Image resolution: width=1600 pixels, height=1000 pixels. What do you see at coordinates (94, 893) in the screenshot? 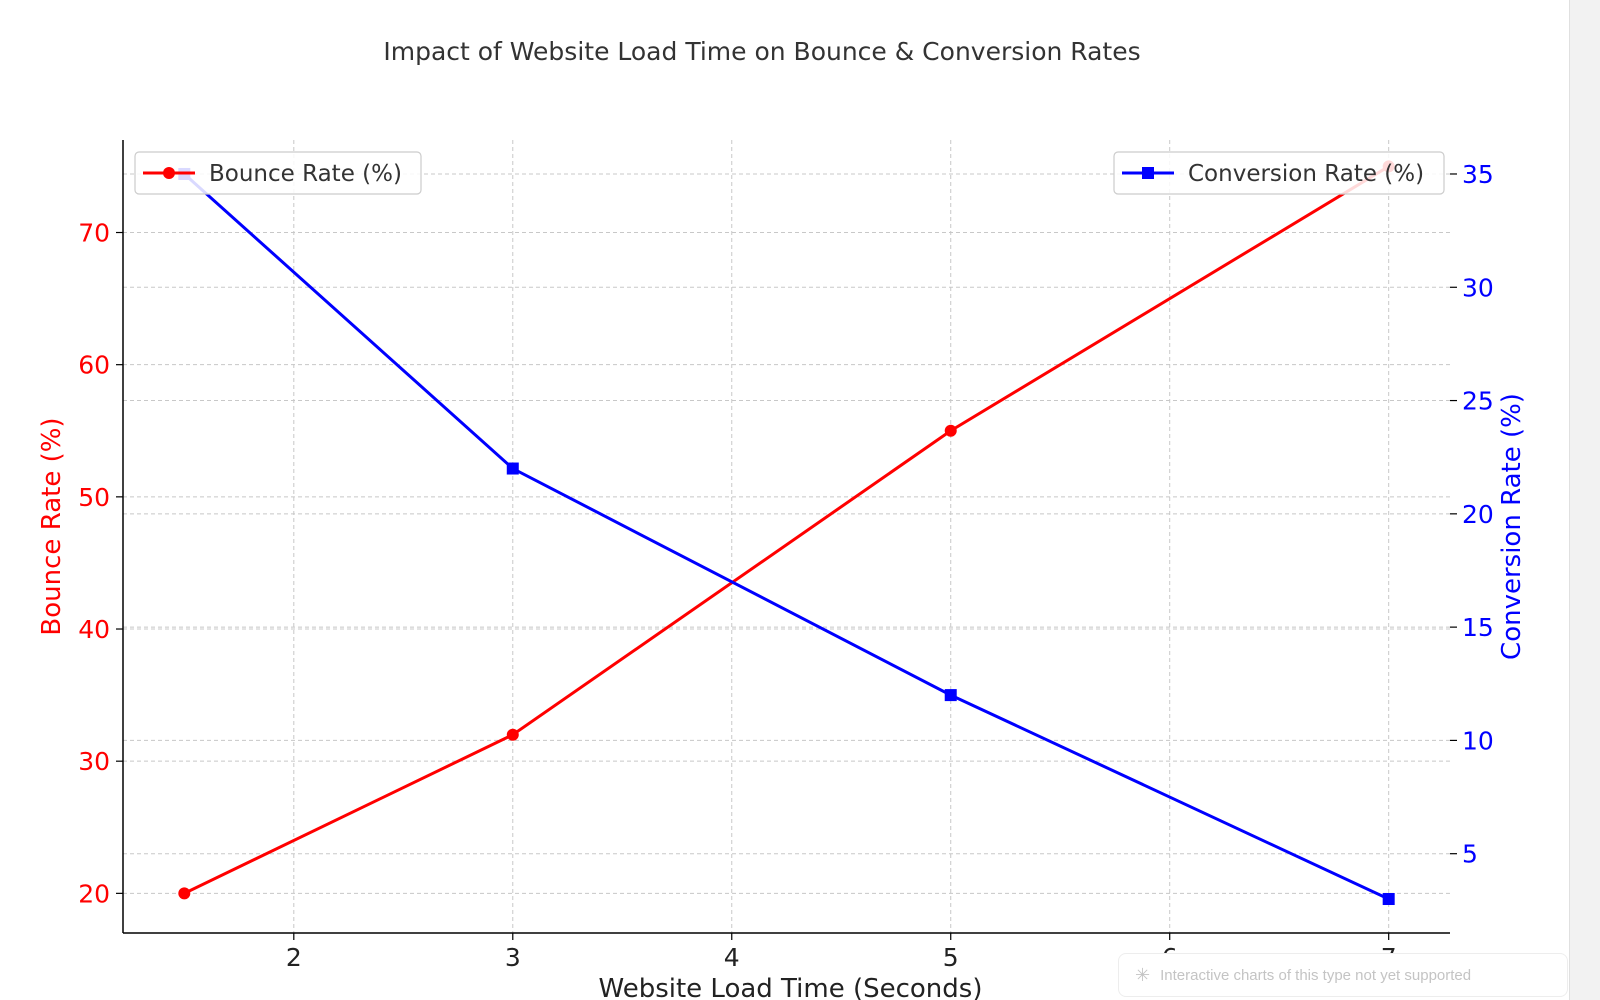
I see `y-left-tick-label: 20` at bounding box center [94, 893].